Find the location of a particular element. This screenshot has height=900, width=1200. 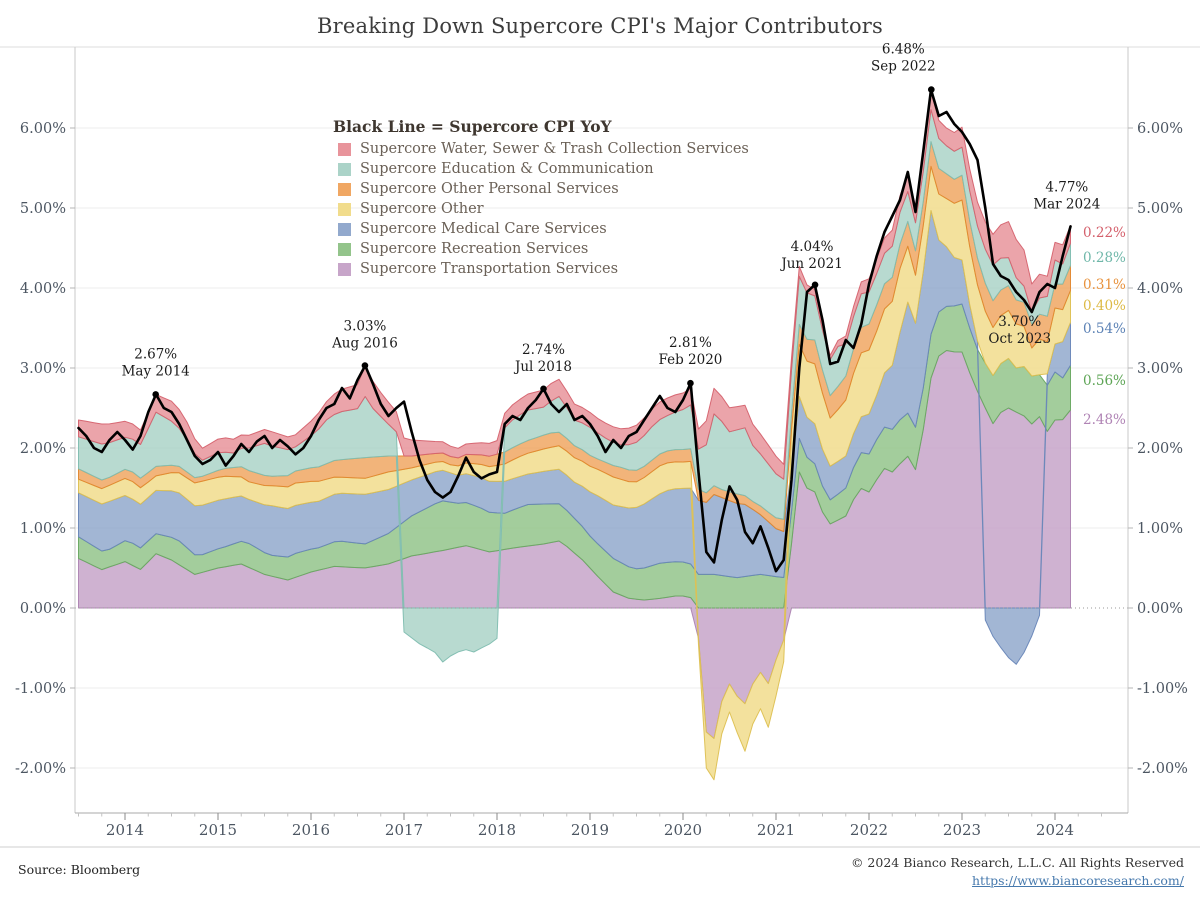

annotation-date-Mar-2024: Mar 2024 is located at coordinates (1066, 204).